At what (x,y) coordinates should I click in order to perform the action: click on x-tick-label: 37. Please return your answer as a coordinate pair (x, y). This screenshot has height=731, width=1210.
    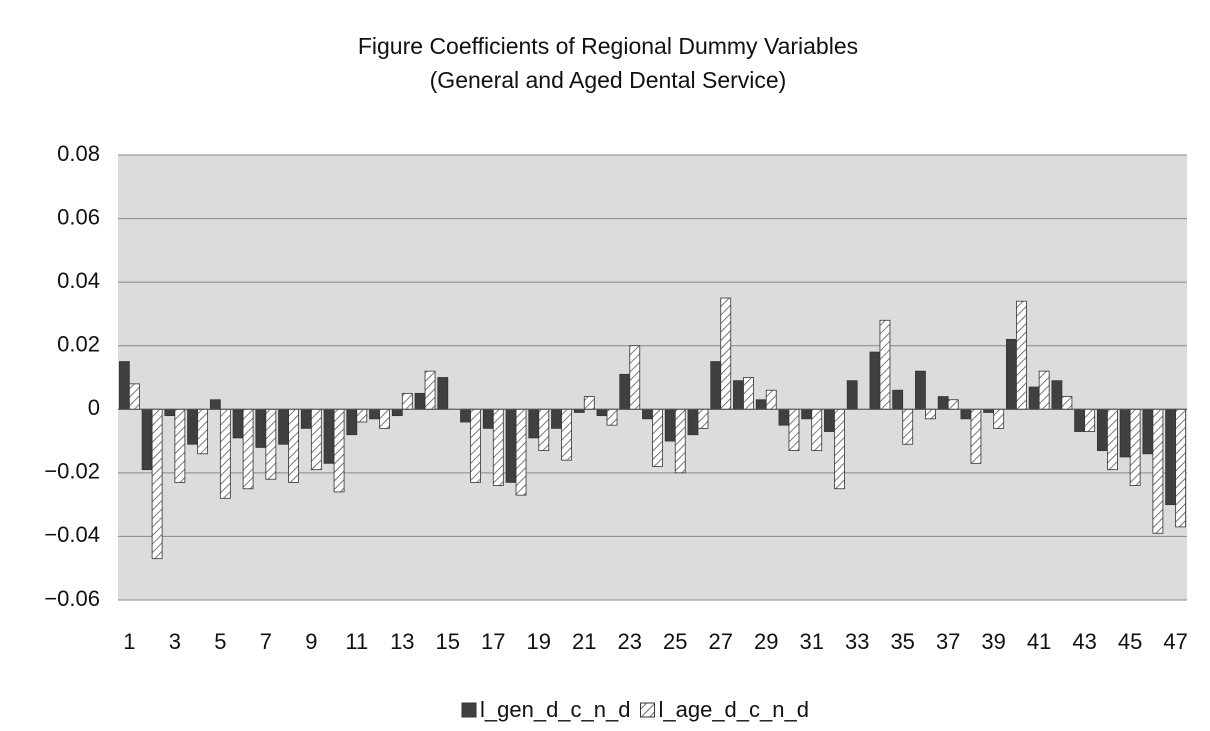
    Looking at the image, I should click on (948, 641).